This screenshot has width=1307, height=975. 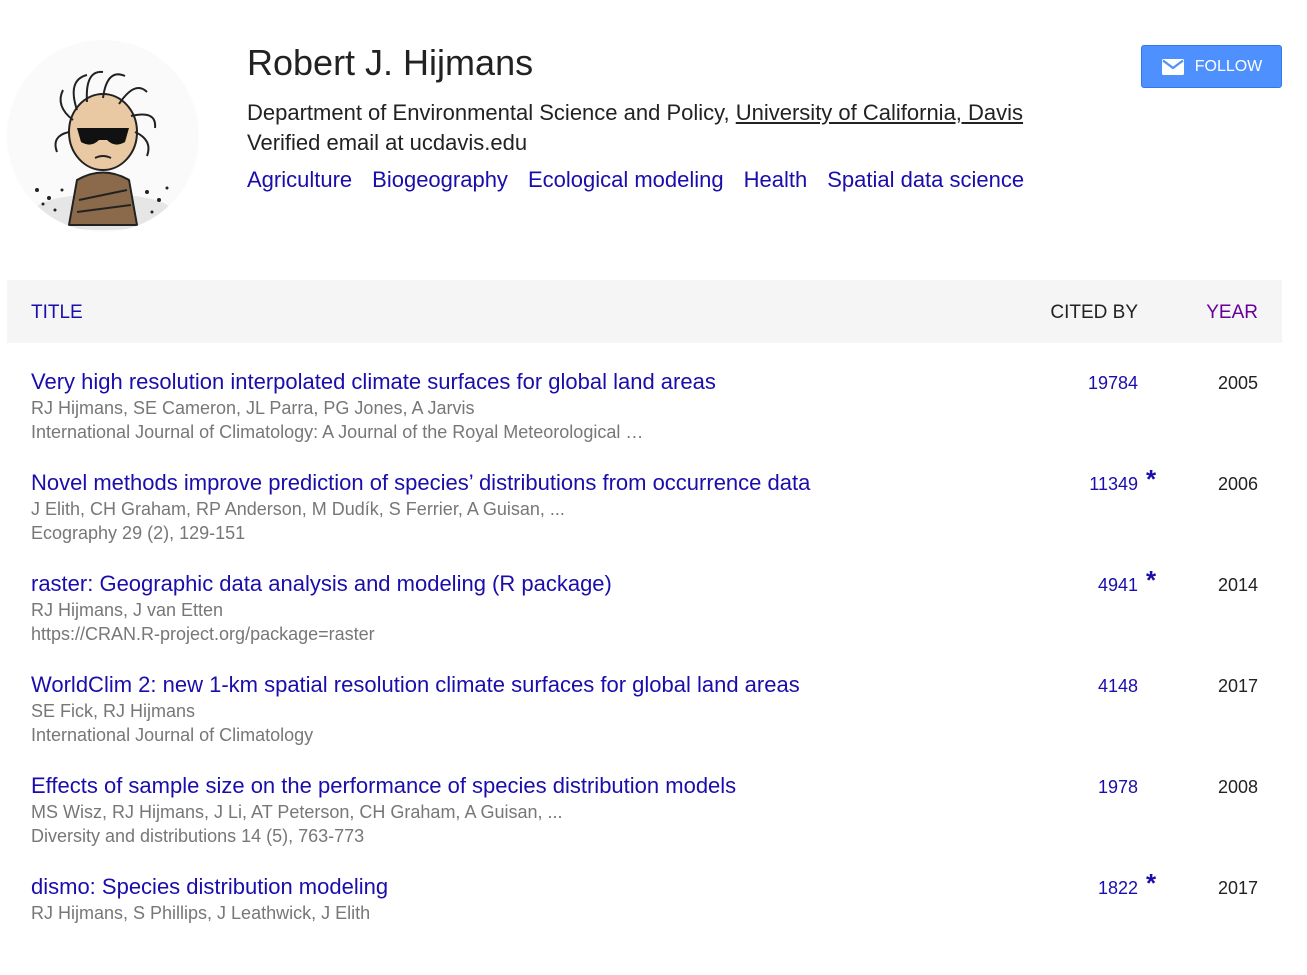 What do you see at coordinates (172, 735) in the screenshot?
I see `publication-venue: International Journal of Climatology` at bounding box center [172, 735].